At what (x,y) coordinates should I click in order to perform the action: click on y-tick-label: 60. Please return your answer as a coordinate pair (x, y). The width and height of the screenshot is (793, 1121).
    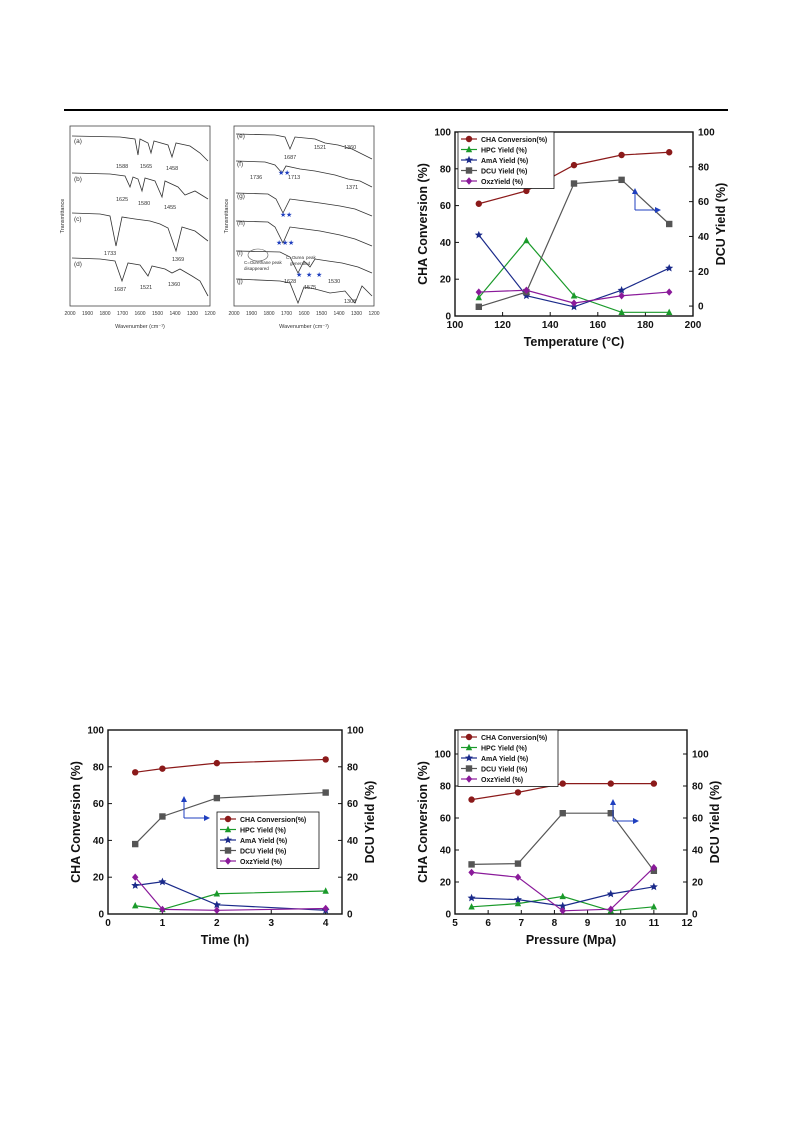
    Looking at the image, I should click on (99, 804).